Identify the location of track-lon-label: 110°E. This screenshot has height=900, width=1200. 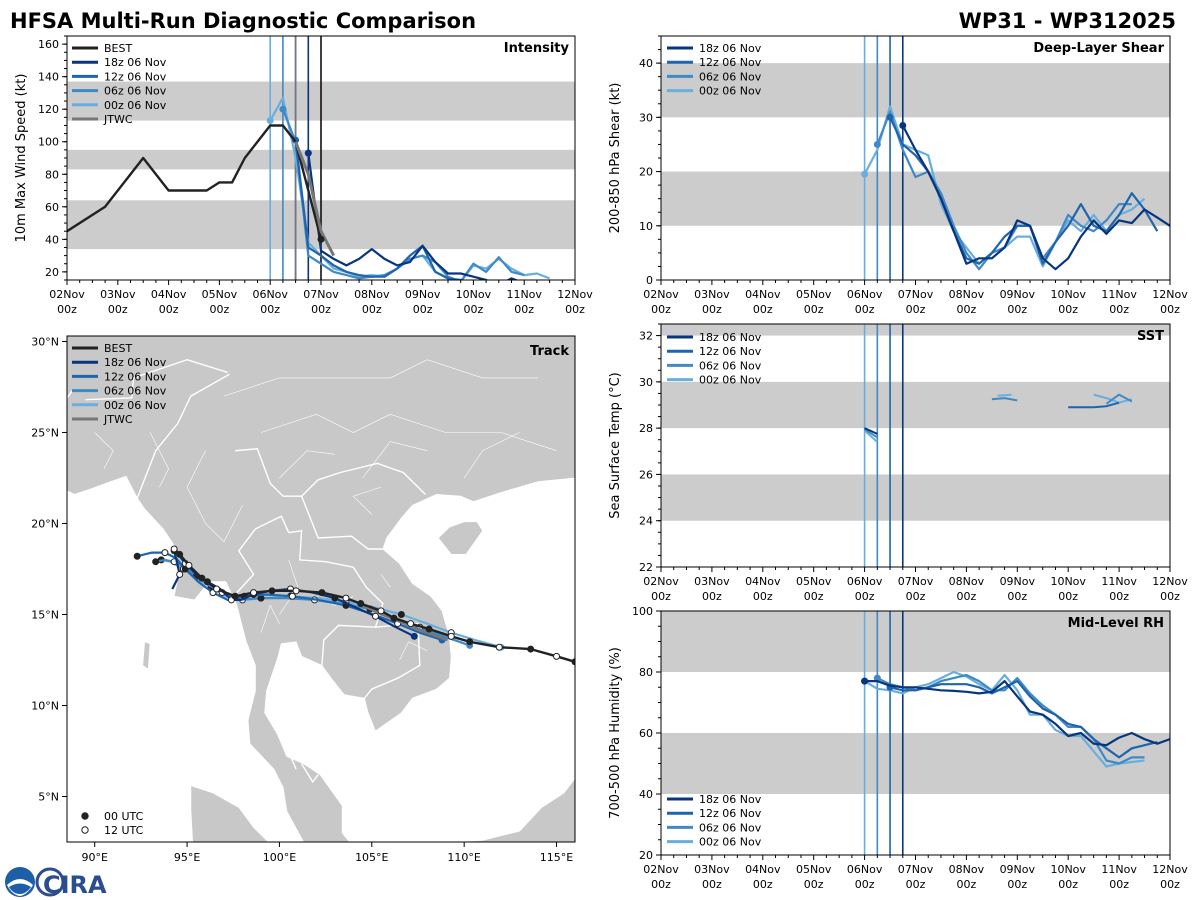
(463, 857).